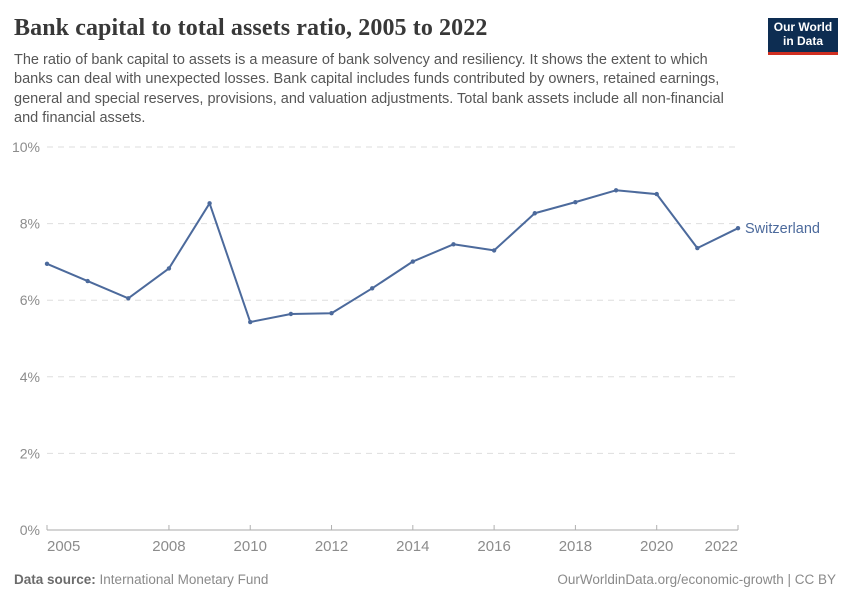 This screenshot has width=850, height=600. I want to click on x-tick-label: 2008, so click(168, 546).